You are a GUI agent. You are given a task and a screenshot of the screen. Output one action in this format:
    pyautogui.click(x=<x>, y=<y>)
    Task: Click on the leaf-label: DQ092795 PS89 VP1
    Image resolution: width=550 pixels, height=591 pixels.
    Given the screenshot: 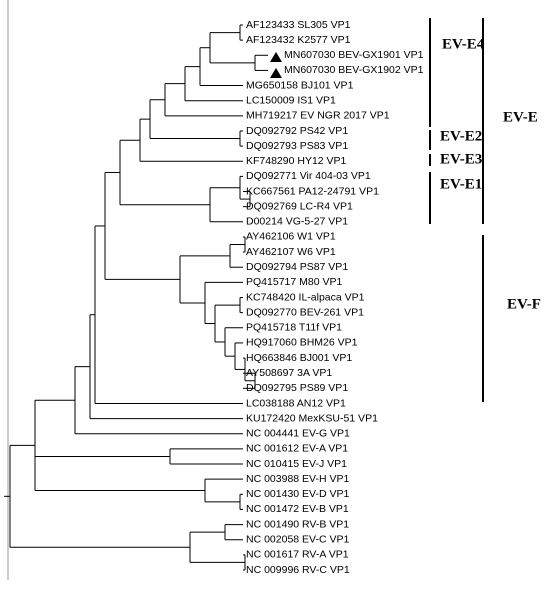 What is the action you would take?
    pyautogui.click(x=297, y=388)
    